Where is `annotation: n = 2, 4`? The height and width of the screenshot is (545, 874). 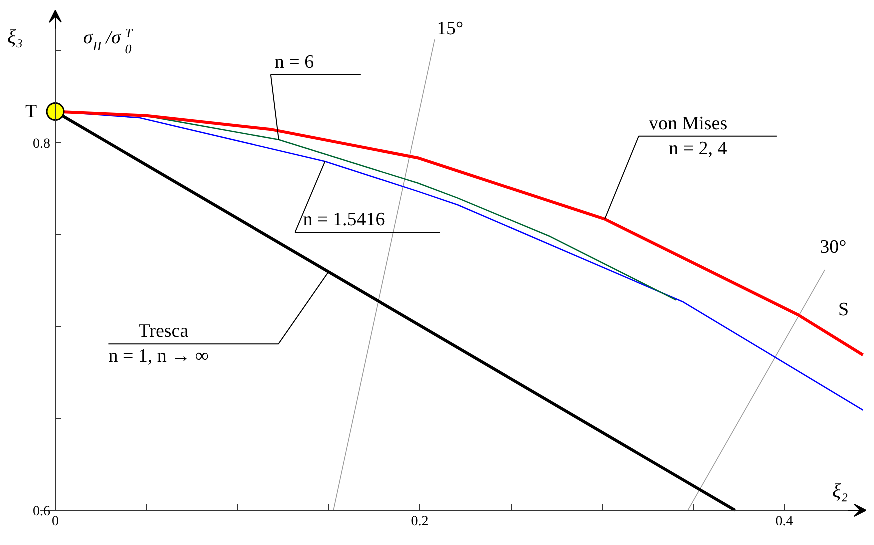
annotation: n = 2, 4 is located at coordinates (698, 149).